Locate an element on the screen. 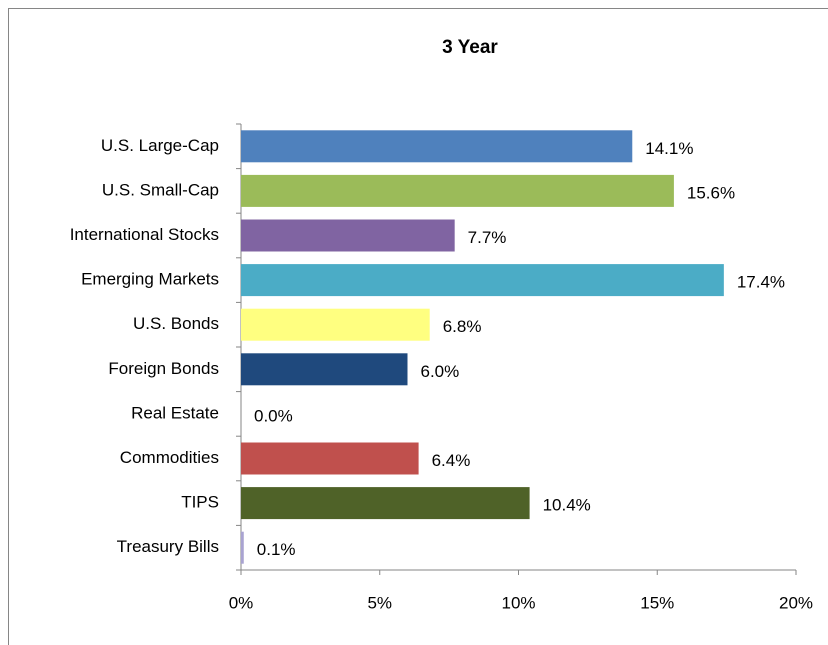 This screenshot has height=645, width=828. data-label: 0.0% is located at coordinates (273, 415).